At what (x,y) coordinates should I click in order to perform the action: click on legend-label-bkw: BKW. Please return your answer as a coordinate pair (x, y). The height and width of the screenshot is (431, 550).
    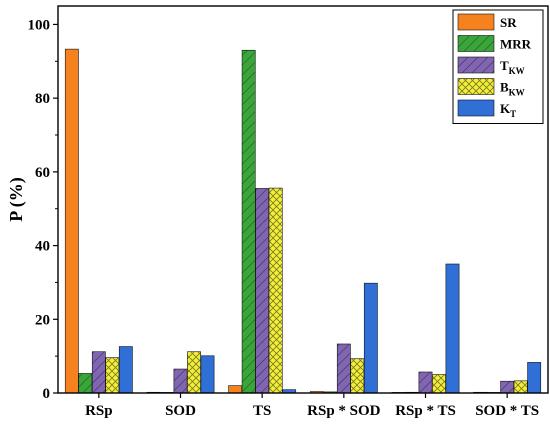
    Looking at the image, I should click on (512, 89).